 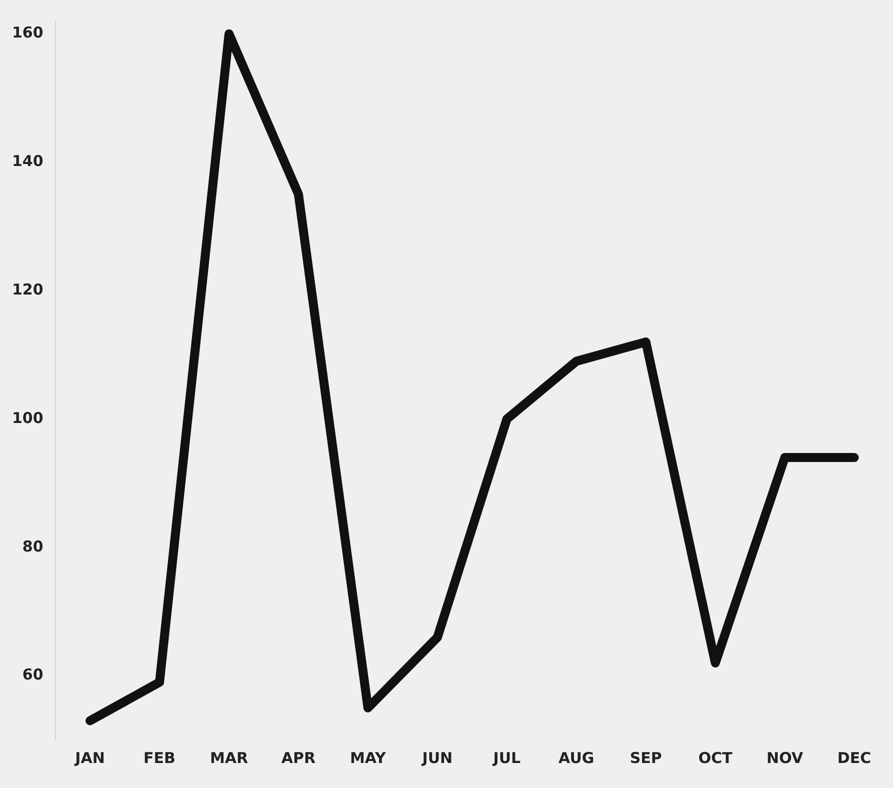 What do you see at coordinates (854, 757) in the screenshot?
I see `x-tick-label: DEC` at bounding box center [854, 757].